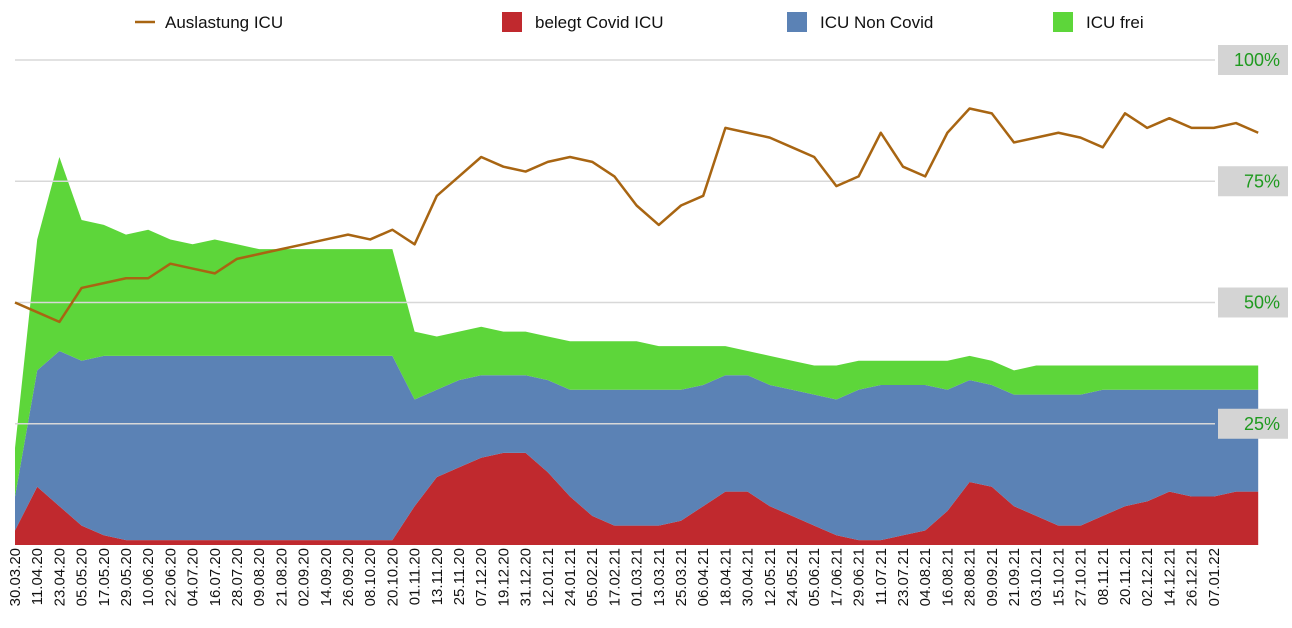 The height and width of the screenshot is (628, 1292). I want to click on x-tick-label: 29.05.20, so click(126, 577).